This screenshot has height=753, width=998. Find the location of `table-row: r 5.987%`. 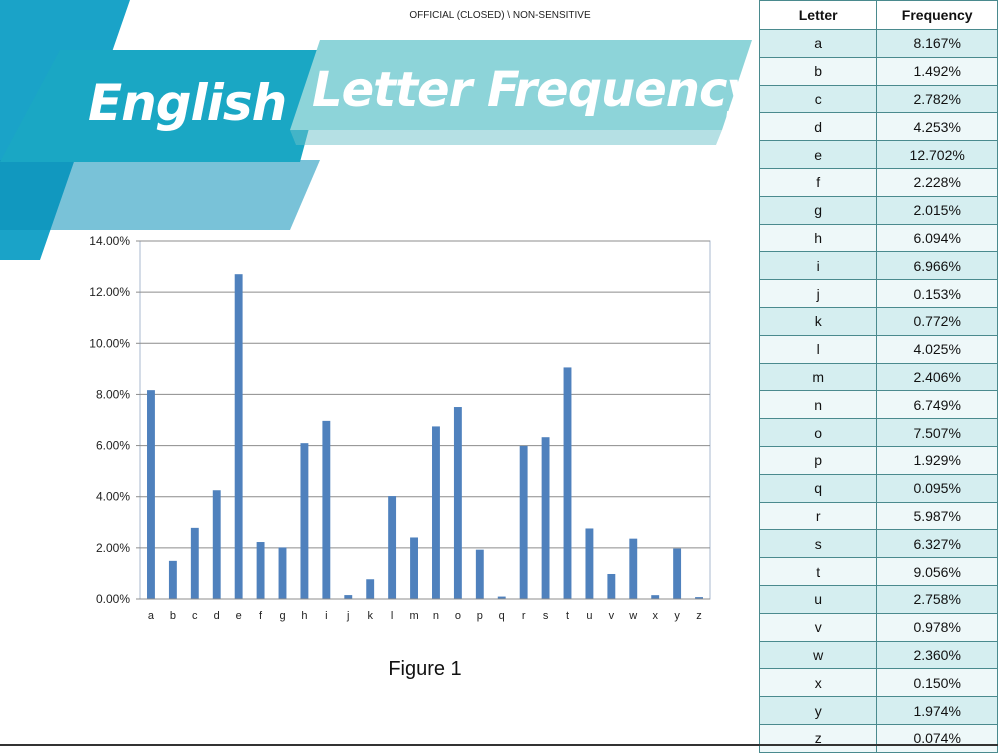

table-row: r 5.987% is located at coordinates (878, 516).